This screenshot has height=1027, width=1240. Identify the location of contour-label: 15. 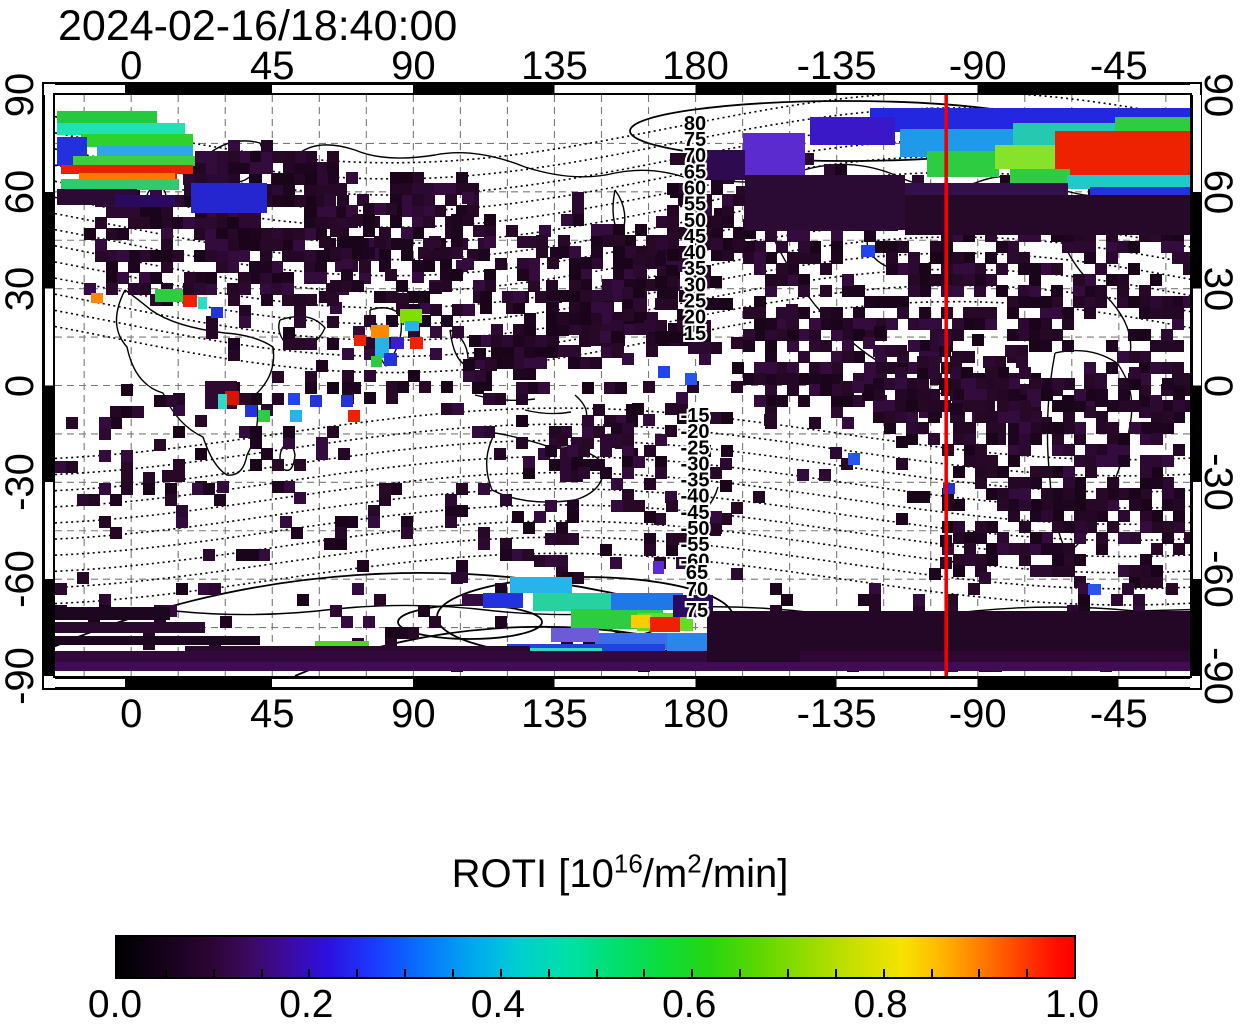
(695, 334).